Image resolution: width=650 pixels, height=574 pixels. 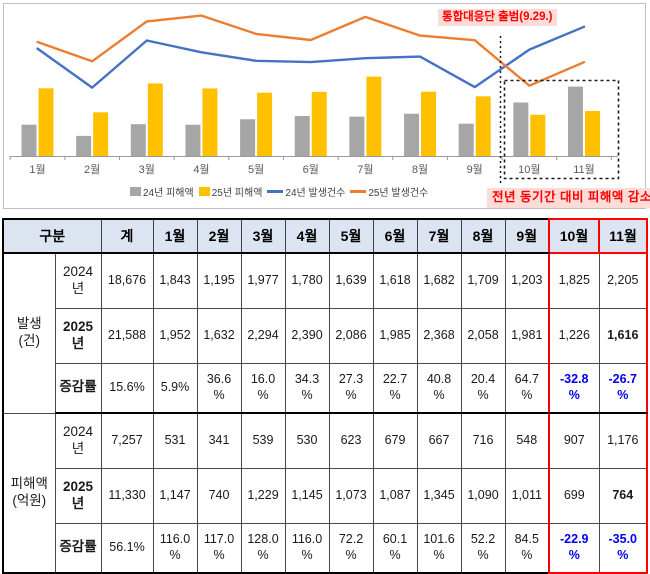 I want to click on table-cell: 2,390, so click(x=307, y=335).